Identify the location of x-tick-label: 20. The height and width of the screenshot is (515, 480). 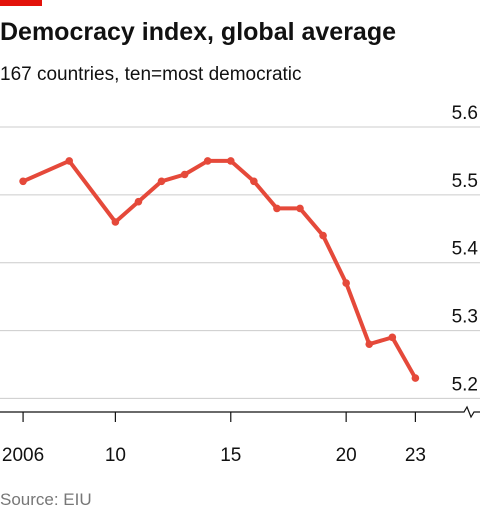
(346, 455).